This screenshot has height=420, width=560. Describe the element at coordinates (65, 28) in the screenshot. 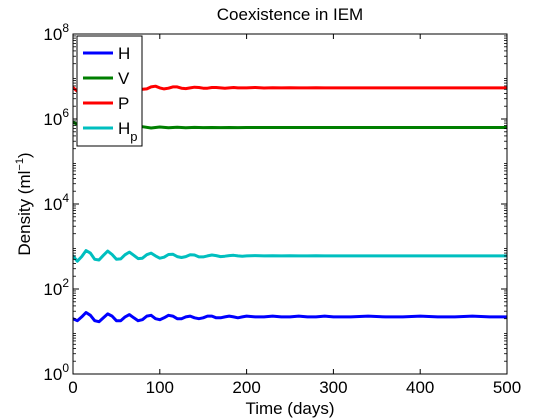

I see `y-tick-exponent: 8` at that location.